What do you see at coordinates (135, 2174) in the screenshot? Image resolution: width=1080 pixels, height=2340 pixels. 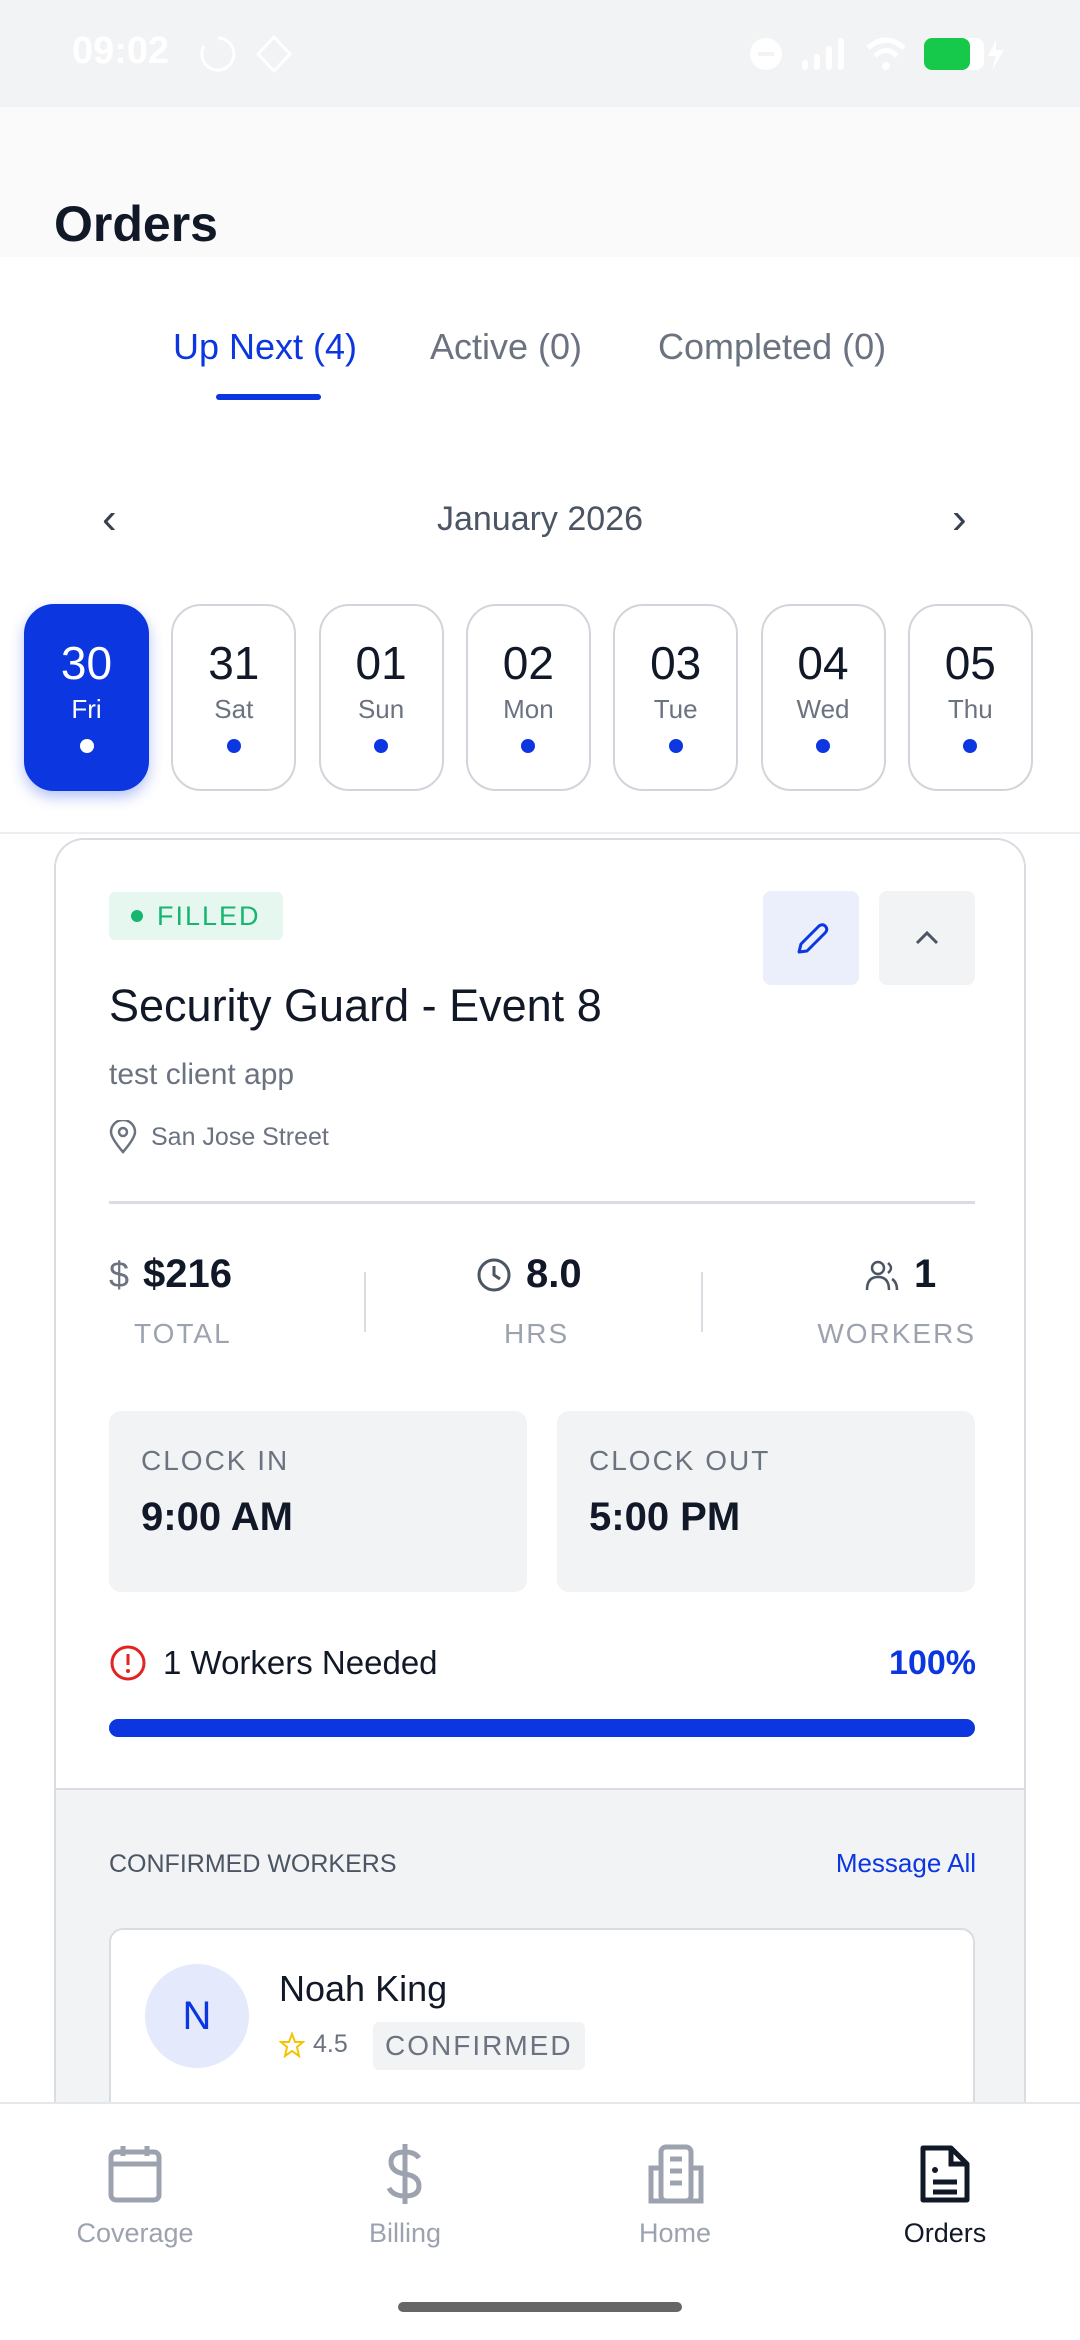 I see `calendar-icon` at bounding box center [135, 2174].